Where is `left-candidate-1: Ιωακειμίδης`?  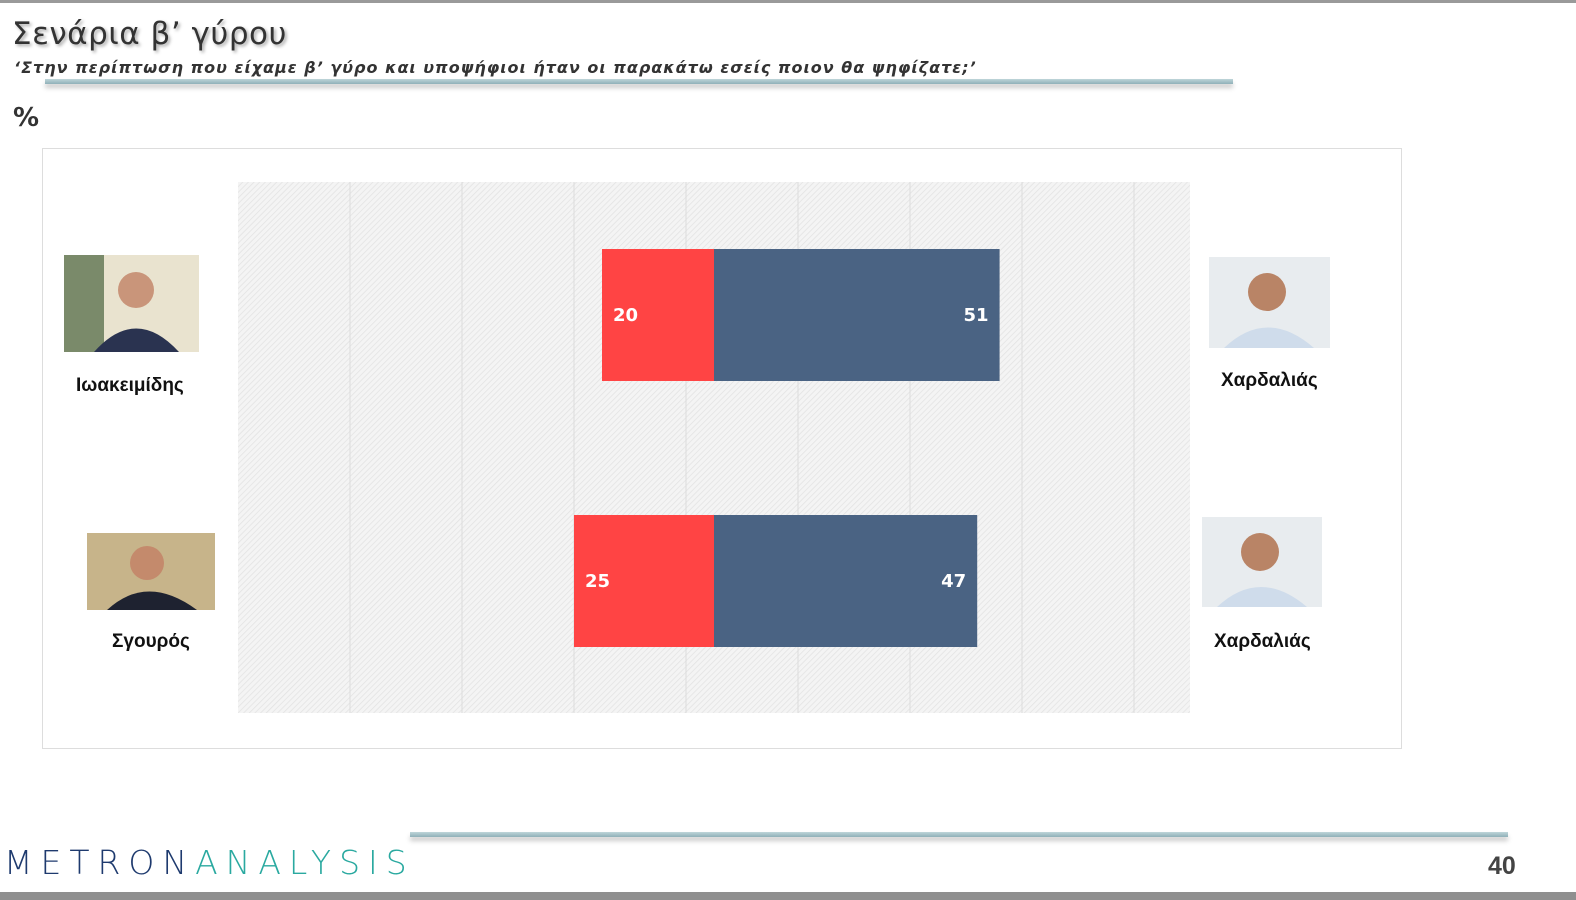
left-candidate-1: Ιωακειμίδης is located at coordinates (130, 385).